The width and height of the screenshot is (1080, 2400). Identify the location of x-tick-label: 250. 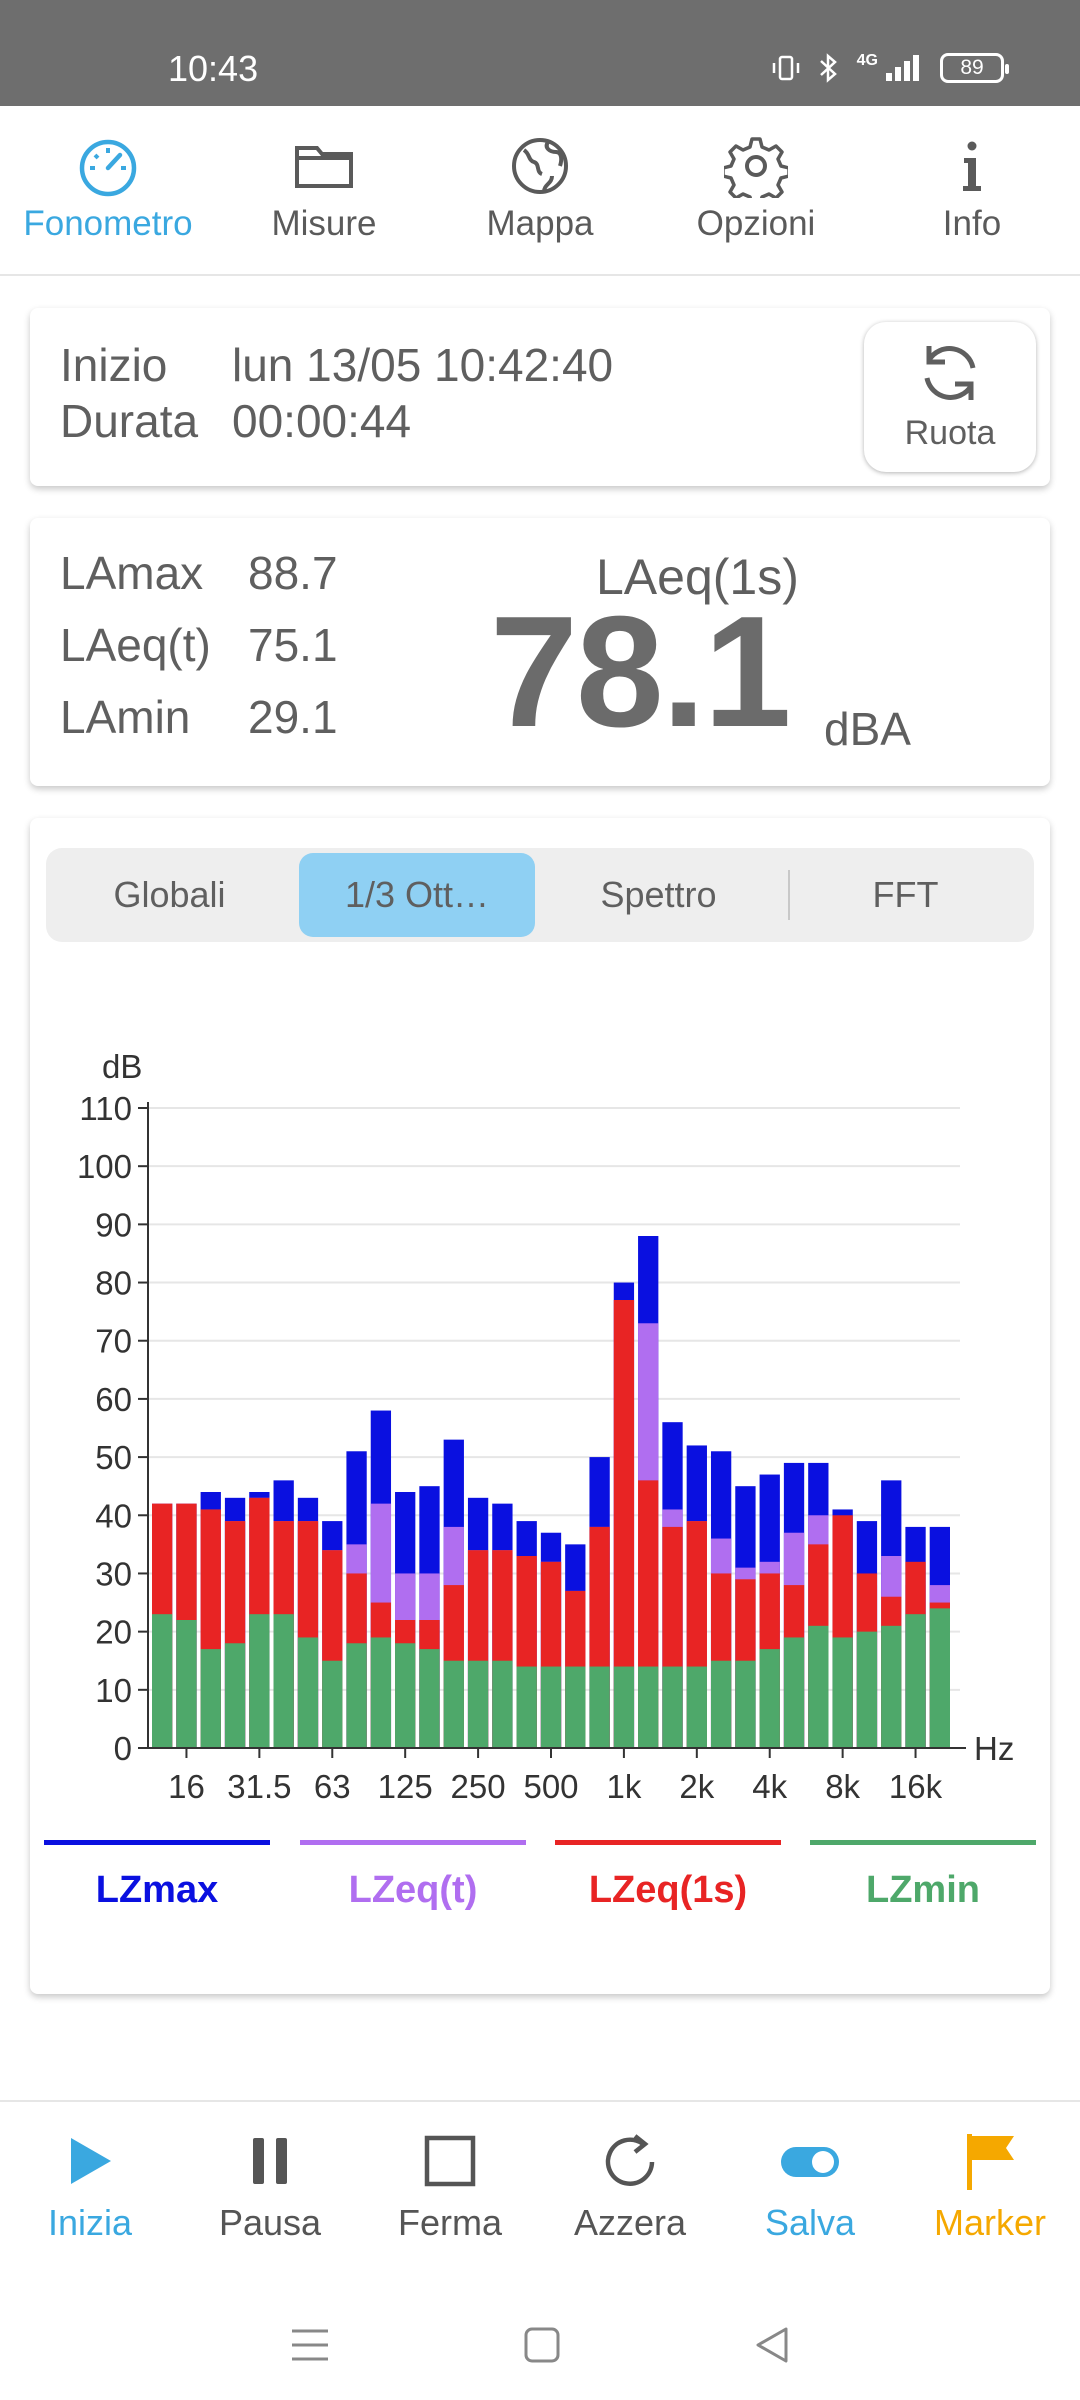
(478, 1786).